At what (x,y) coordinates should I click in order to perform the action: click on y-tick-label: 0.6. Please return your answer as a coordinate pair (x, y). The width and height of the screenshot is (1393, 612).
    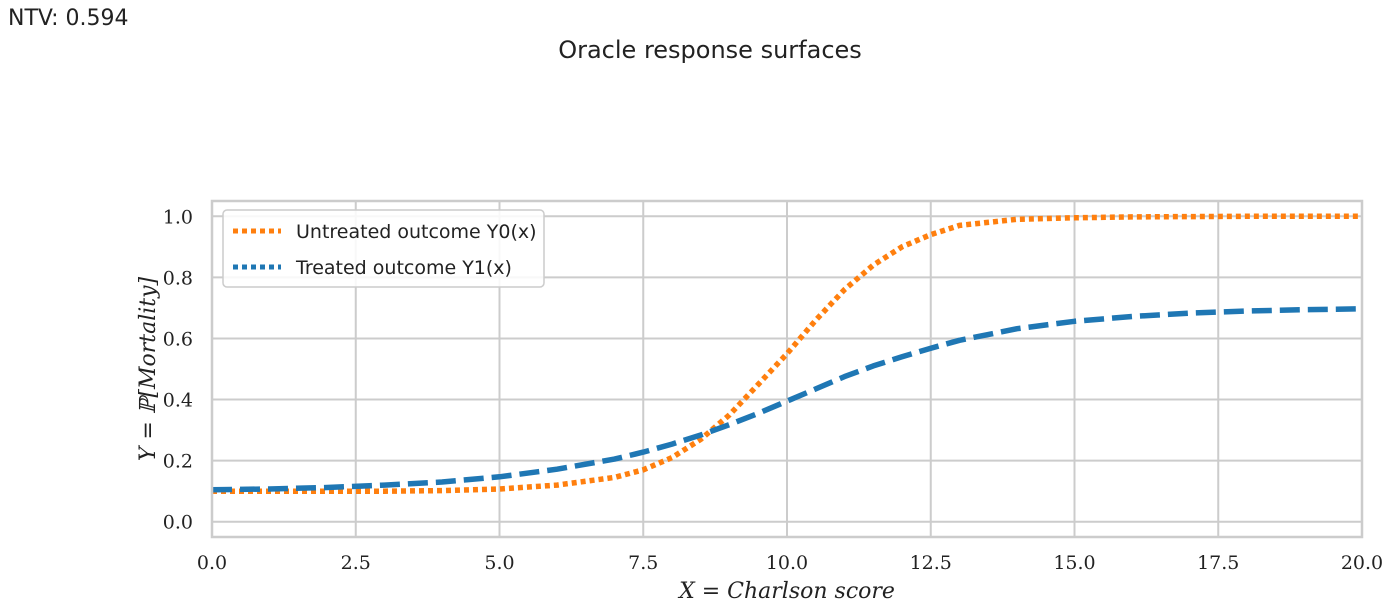
    Looking at the image, I should click on (178, 339).